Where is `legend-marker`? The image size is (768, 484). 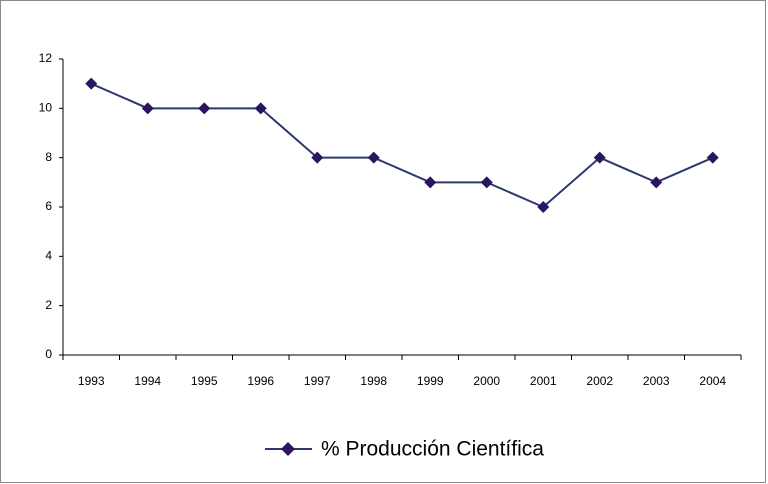
legend-marker is located at coordinates (288, 449).